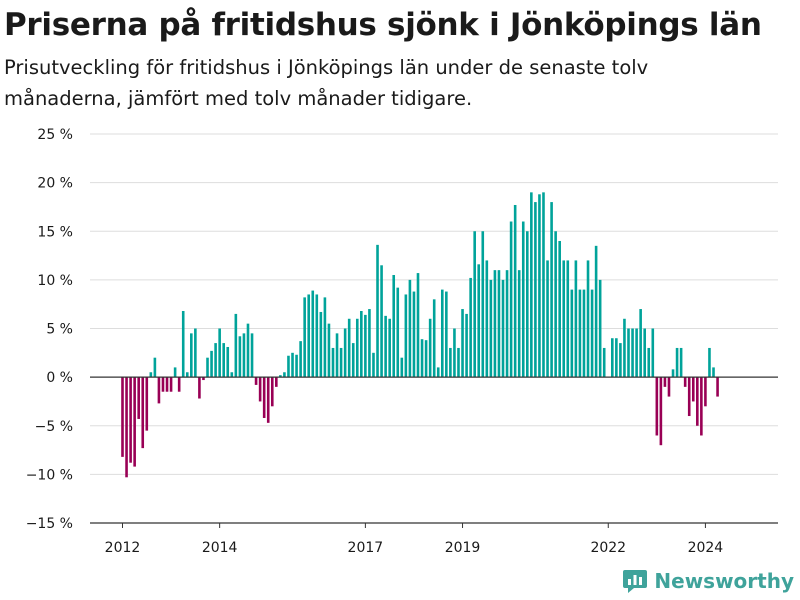 This screenshot has height=600, width=800. What do you see at coordinates (55, 281) in the screenshot?
I see `y-tick-label: 10 %` at bounding box center [55, 281].